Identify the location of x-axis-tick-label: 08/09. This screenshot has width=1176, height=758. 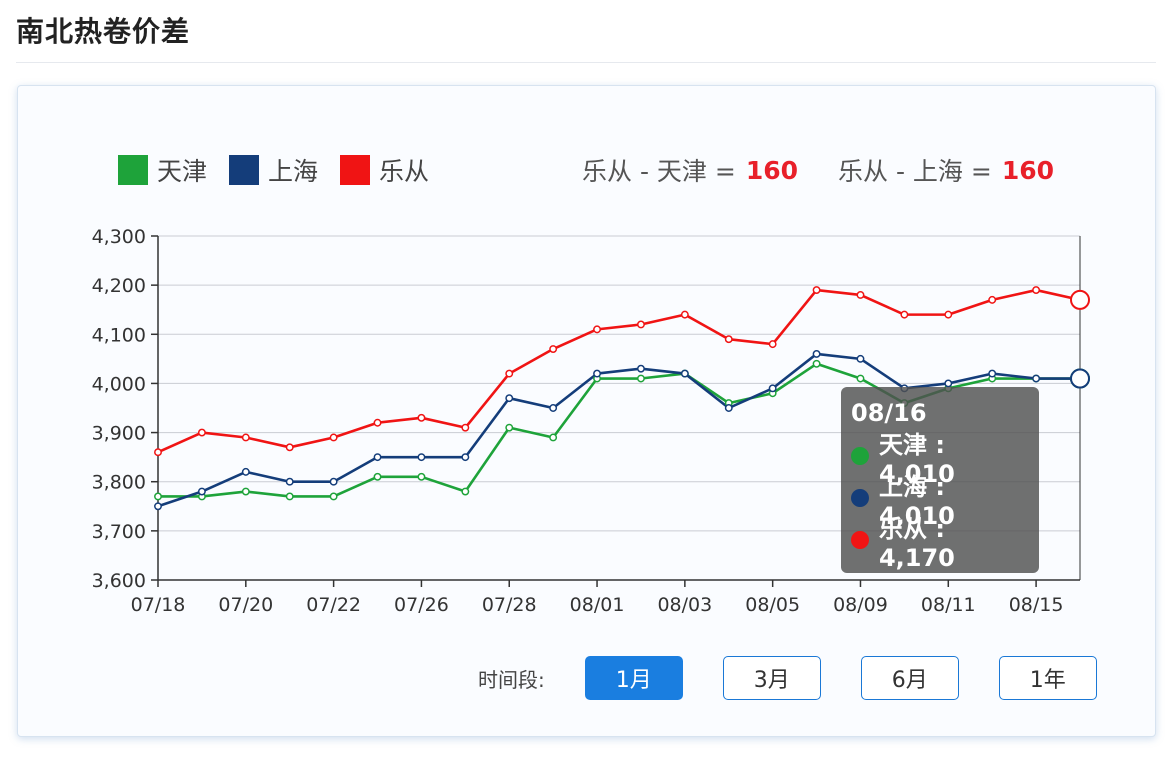
(860, 605).